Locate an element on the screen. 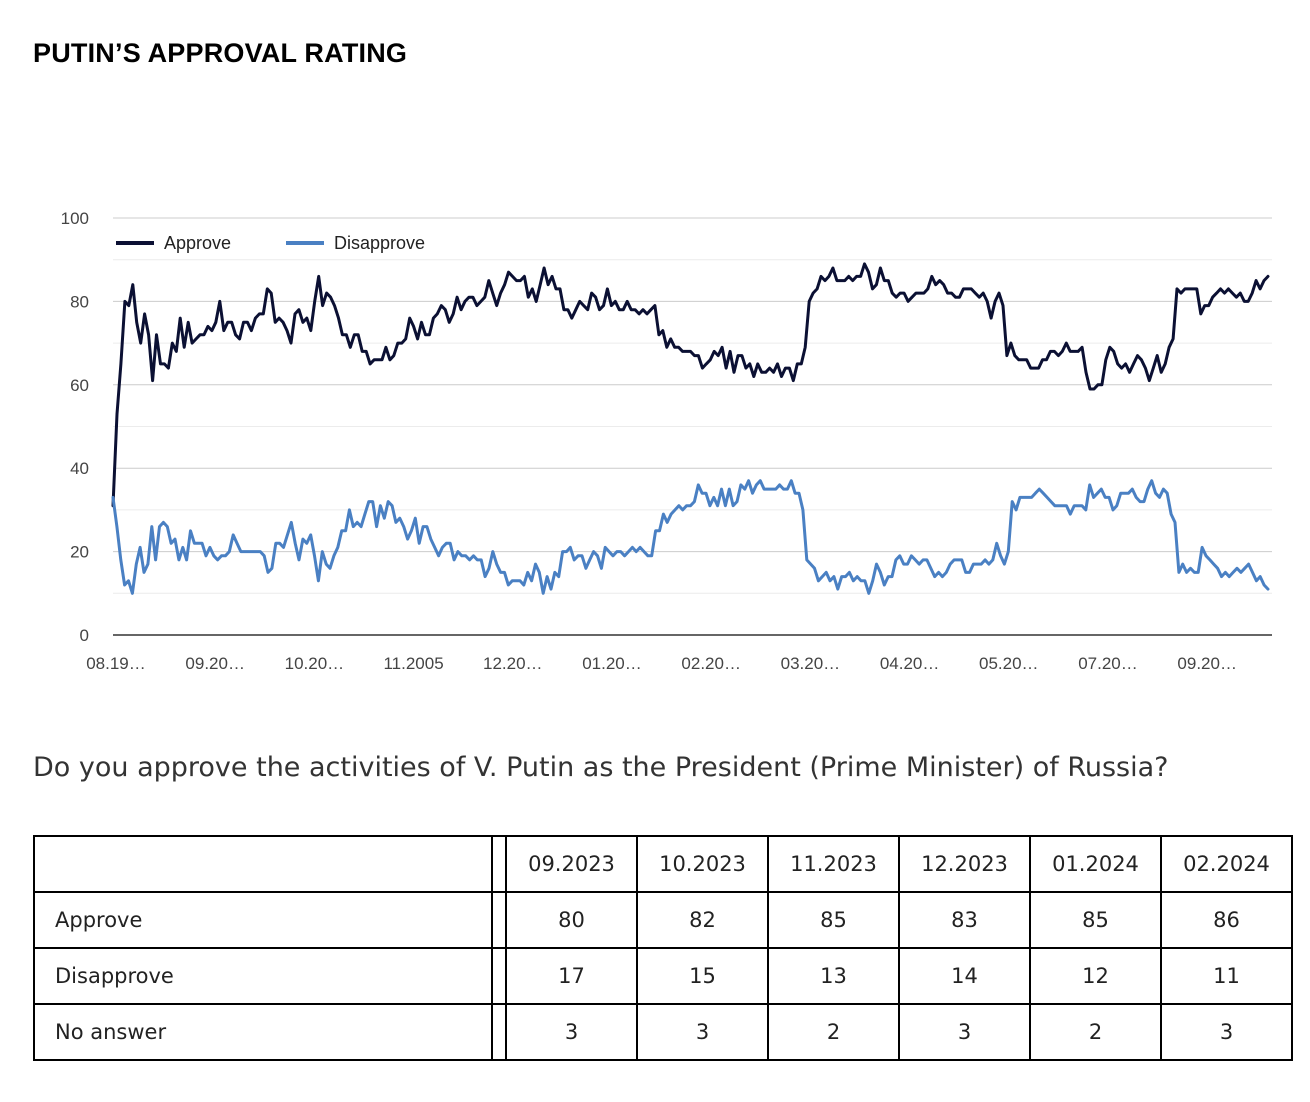  table-cell: 11 is located at coordinates (1226, 976).